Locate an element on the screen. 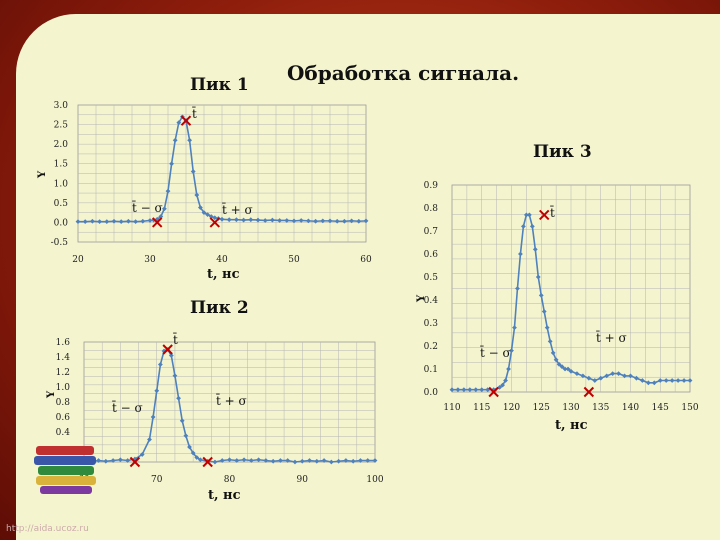  ytick-label-peak2: 1.0 is located at coordinates (63, 388).